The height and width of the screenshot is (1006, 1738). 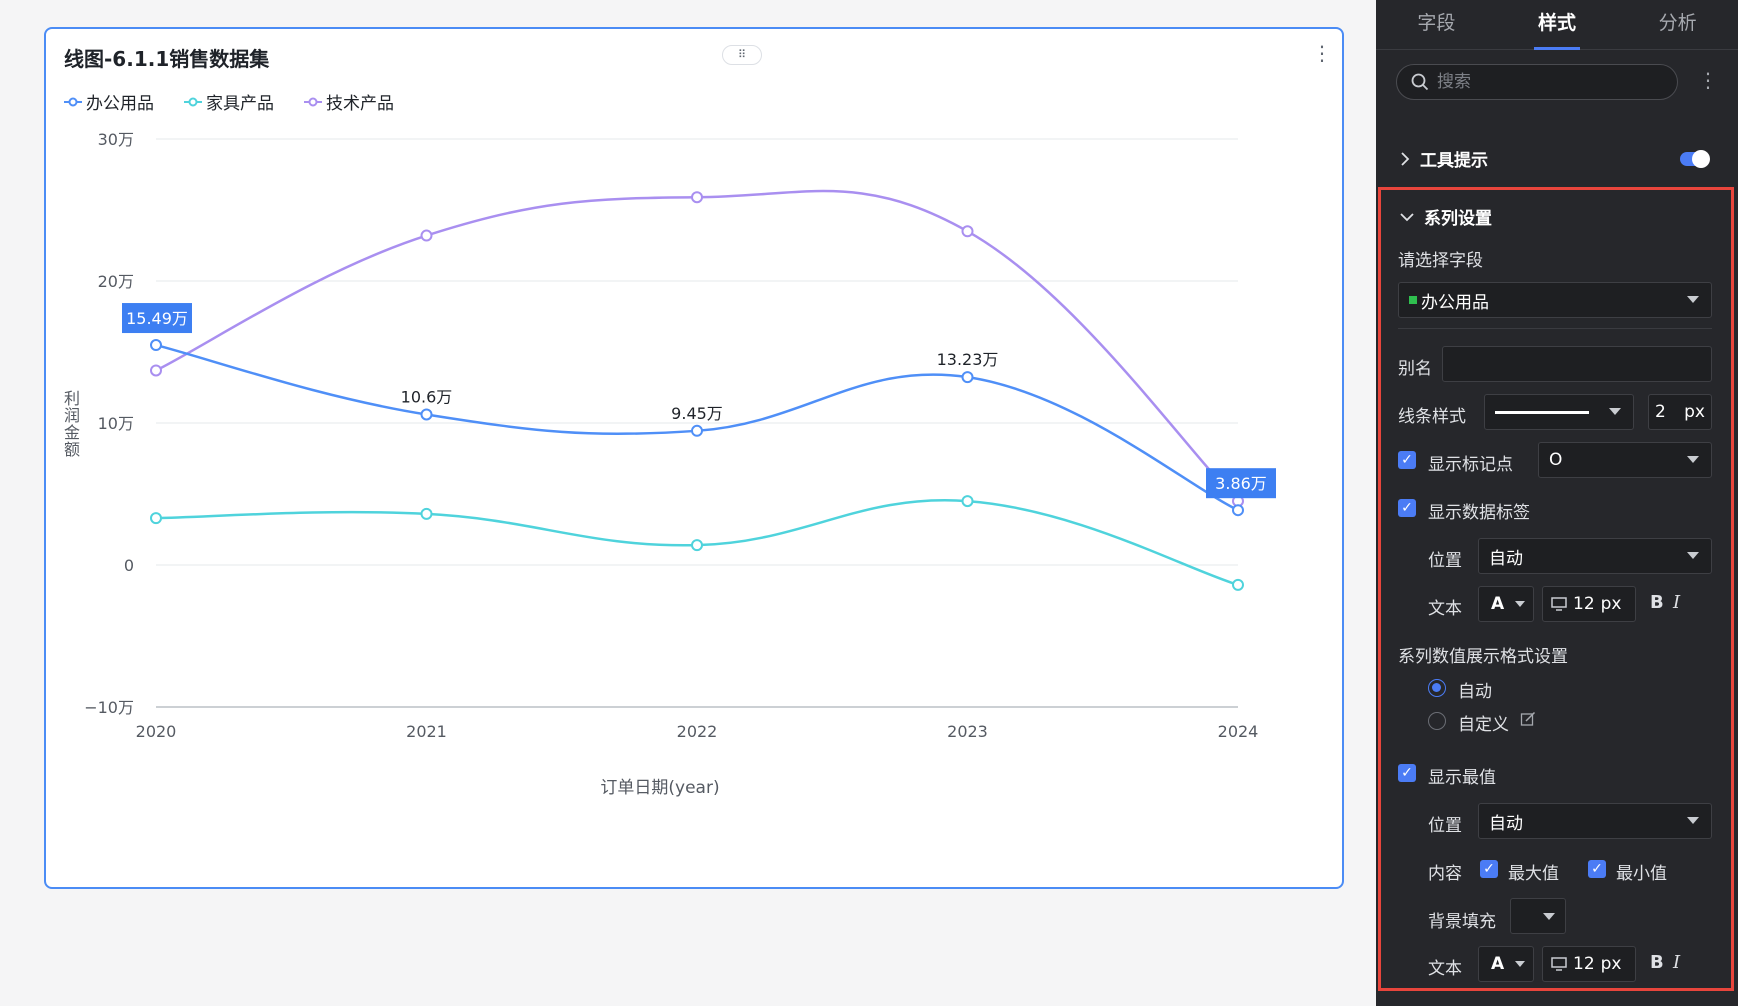 I want to click on extreme-font-size-input: 12 px, so click(x=1589, y=964).